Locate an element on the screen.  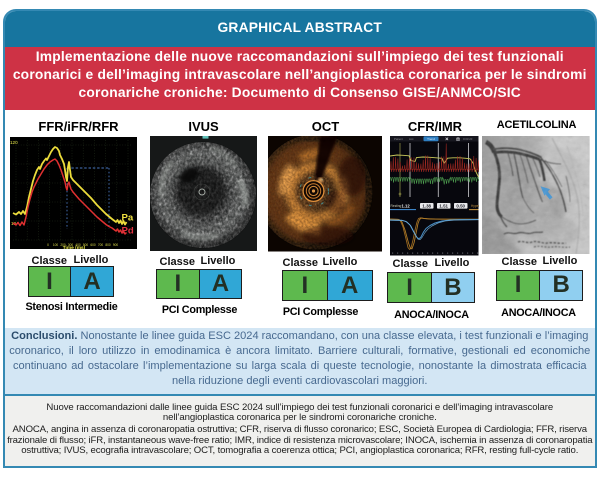
svg-text: 0 is located at coordinates (48, 245).